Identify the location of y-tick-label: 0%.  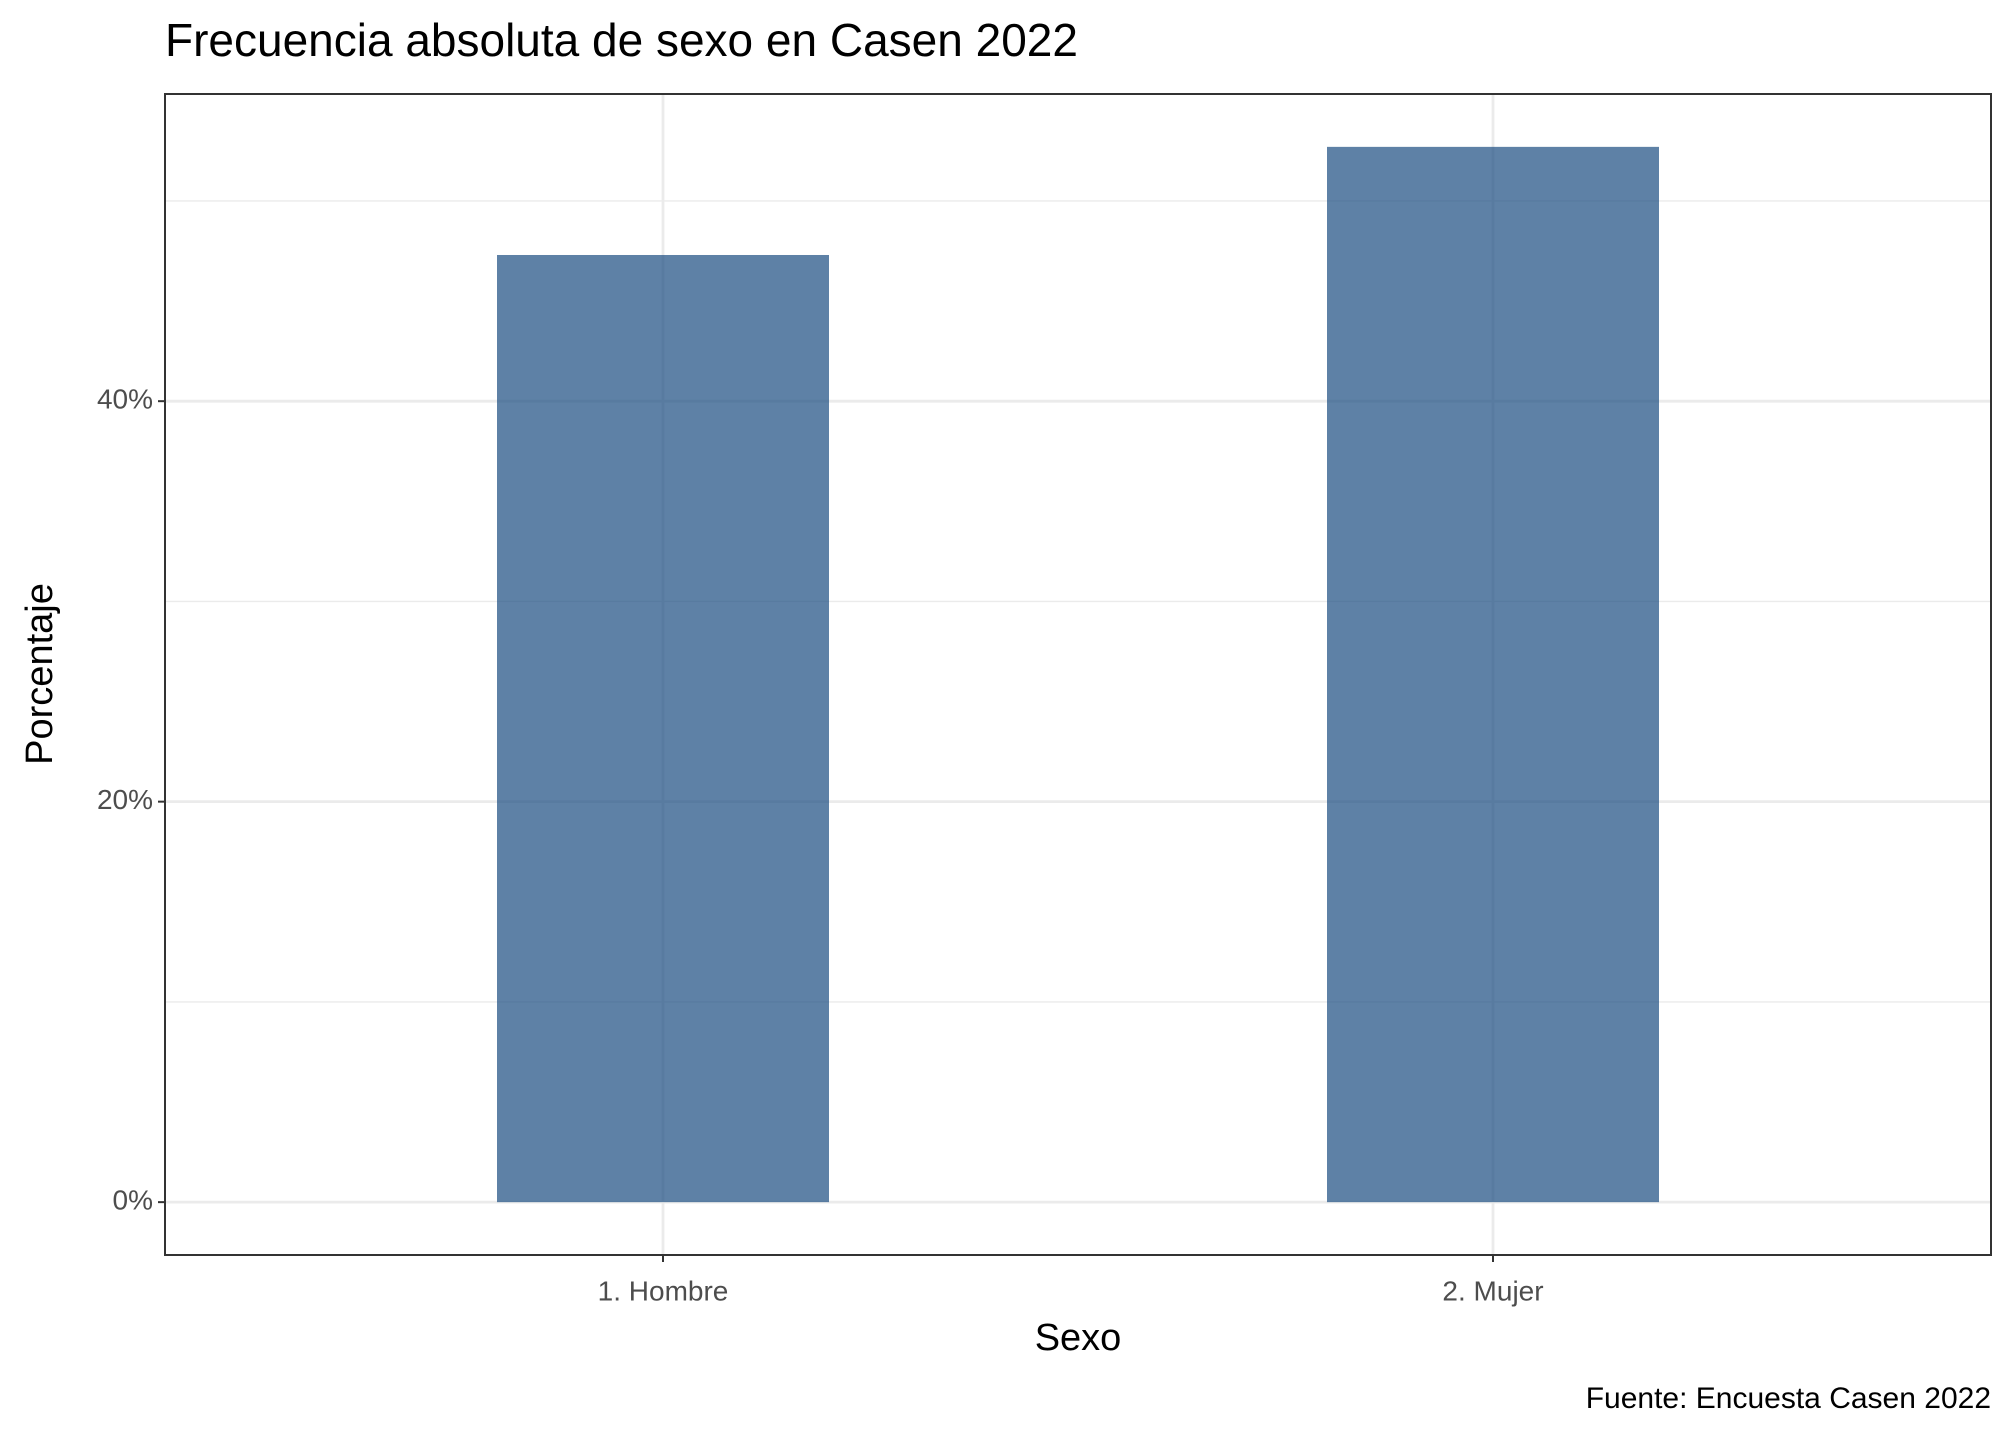
(133, 1200).